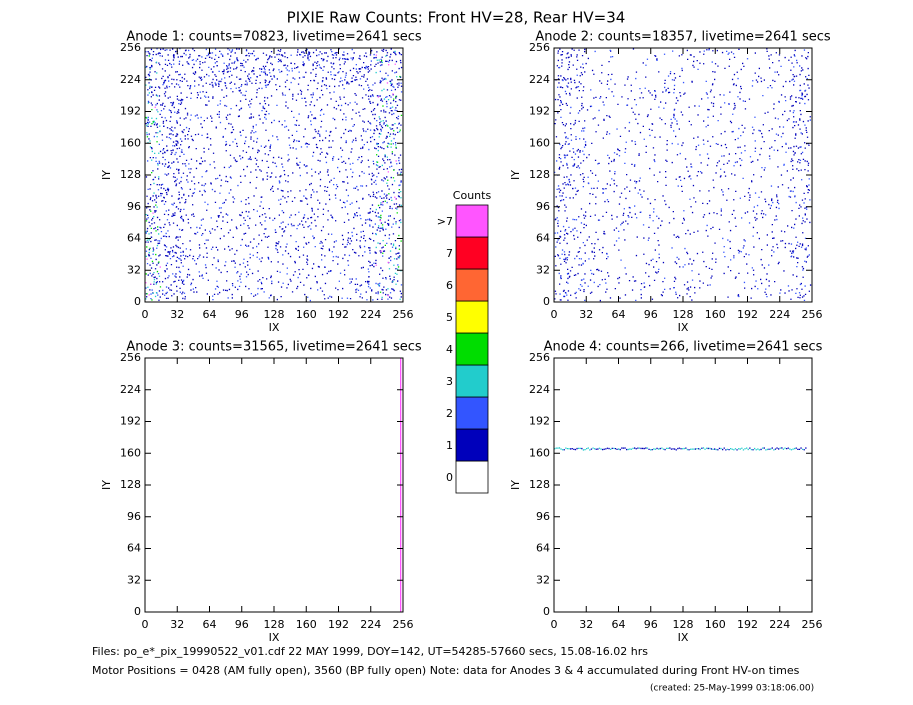 This screenshot has width=913, height=705. Describe the element at coordinates (449, 445) in the screenshot. I see `colorbar-label: 1` at that location.